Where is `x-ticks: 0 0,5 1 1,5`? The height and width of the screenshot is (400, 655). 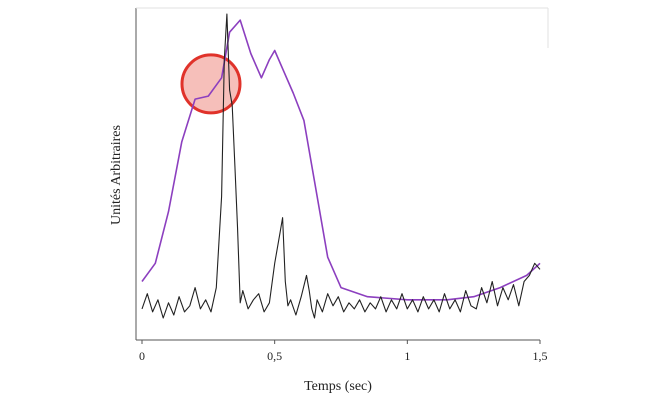 x-ticks: 0 0,5 1 1,5 is located at coordinates (343, 351).